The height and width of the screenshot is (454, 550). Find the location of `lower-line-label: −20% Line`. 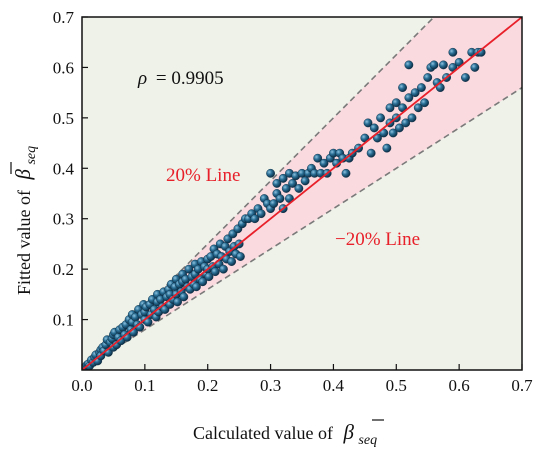

lower-line-label: −20% Line is located at coordinates (377, 239).